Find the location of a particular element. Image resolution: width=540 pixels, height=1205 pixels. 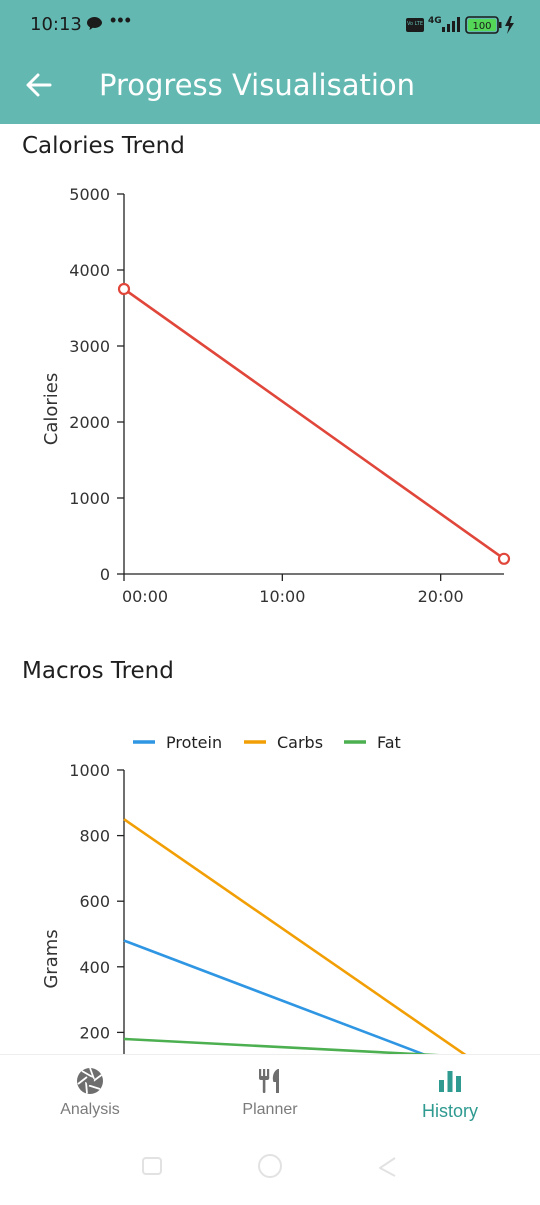

chat-bubble-icon is located at coordinates (94, 23).